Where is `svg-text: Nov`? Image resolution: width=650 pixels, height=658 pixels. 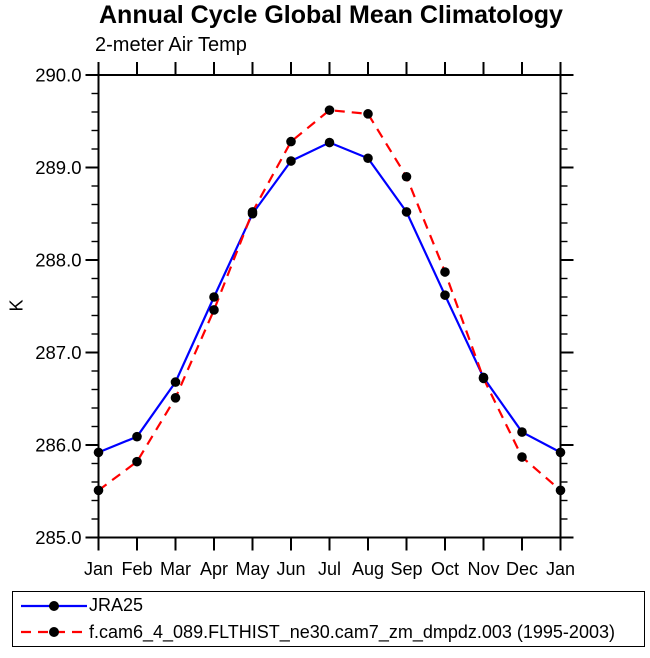 svg-text: Nov is located at coordinates (483, 569).